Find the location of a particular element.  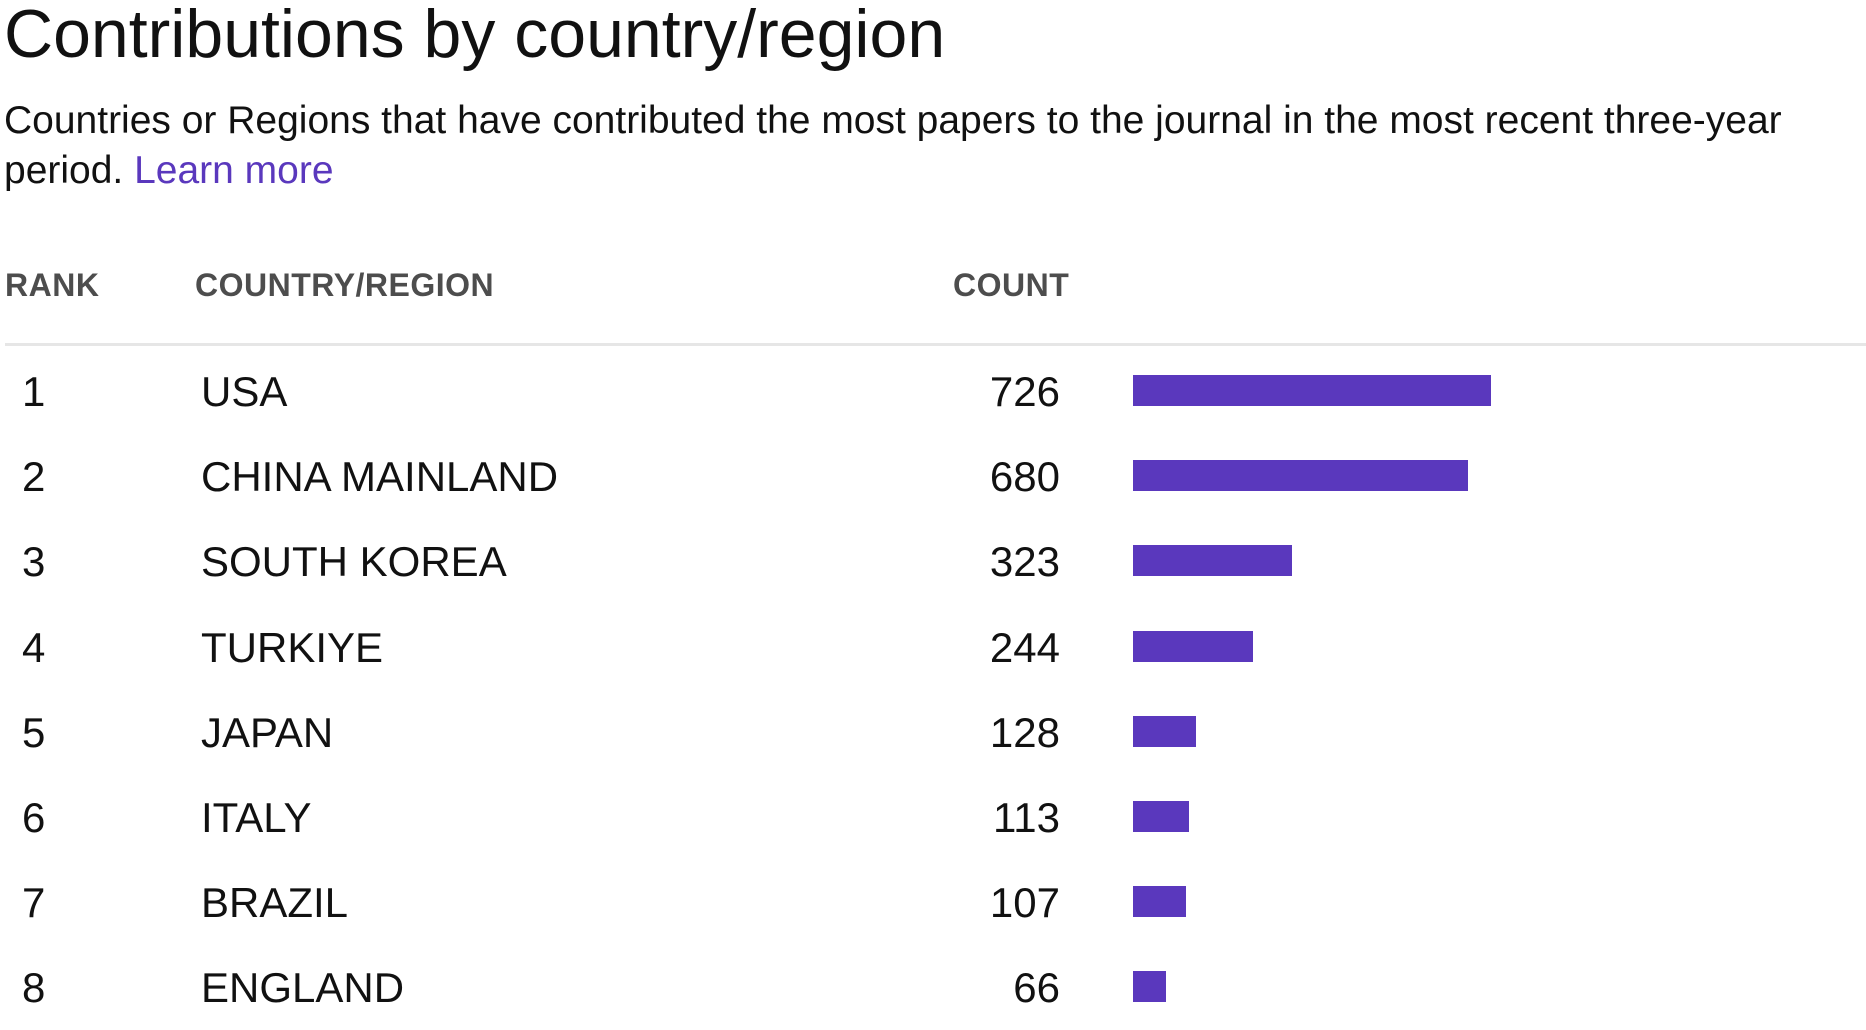

count-cell: 726 is located at coordinates (1024, 391).